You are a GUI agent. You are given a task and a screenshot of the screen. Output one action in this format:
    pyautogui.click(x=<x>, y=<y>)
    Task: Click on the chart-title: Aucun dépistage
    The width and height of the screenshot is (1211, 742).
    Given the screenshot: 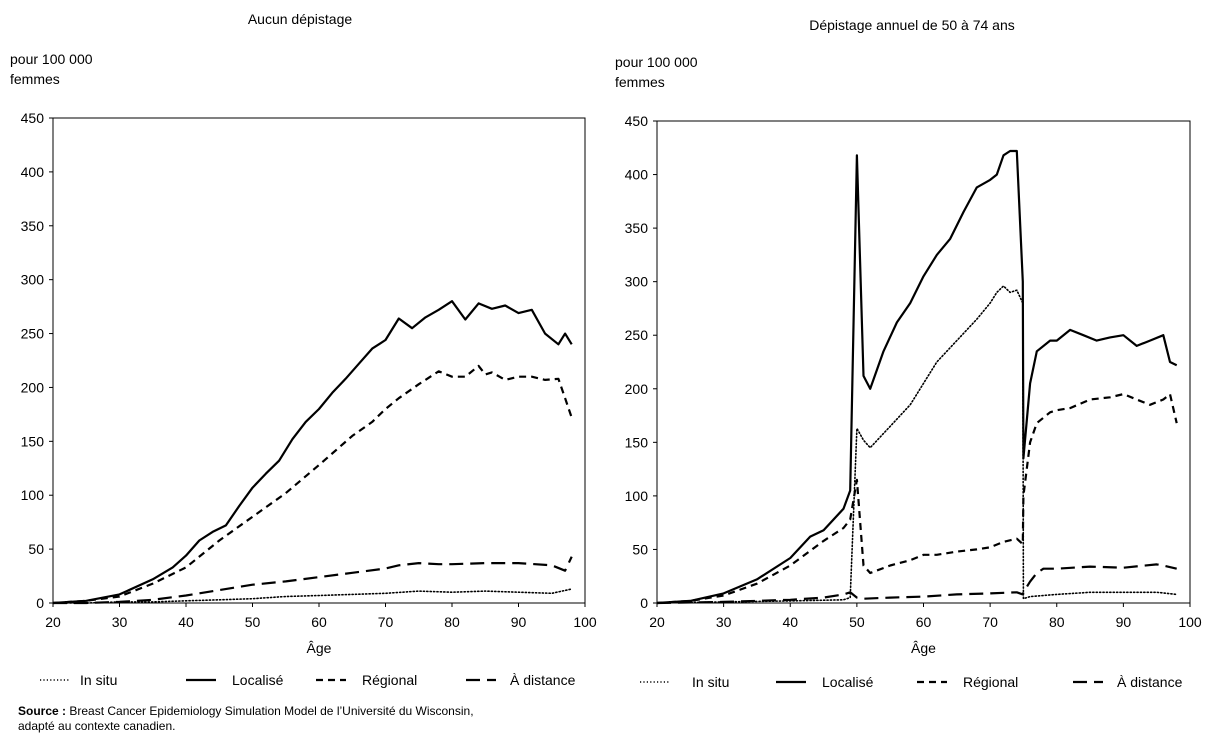 What is the action you would take?
    pyautogui.click(x=300, y=19)
    